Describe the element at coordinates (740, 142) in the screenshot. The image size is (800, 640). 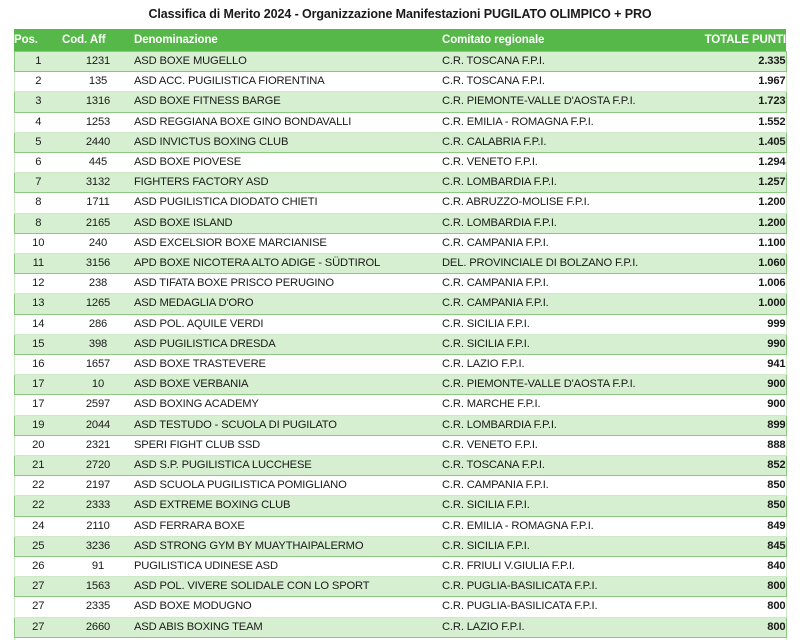
I see `cell-totale-punti: 1.405` at that location.